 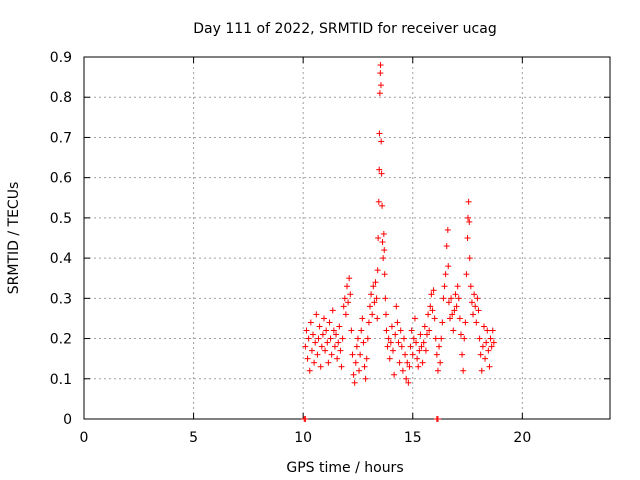 What do you see at coordinates (61, 58) in the screenshot?
I see `y-tick-label: 0.9` at bounding box center [61, 58].